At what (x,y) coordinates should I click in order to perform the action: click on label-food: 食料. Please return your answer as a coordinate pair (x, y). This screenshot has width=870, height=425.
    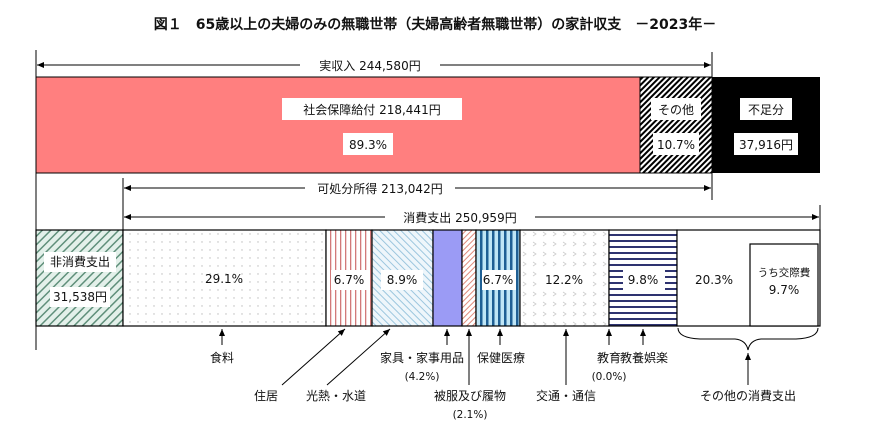
    Looking at the image, I should click on (222, 357).